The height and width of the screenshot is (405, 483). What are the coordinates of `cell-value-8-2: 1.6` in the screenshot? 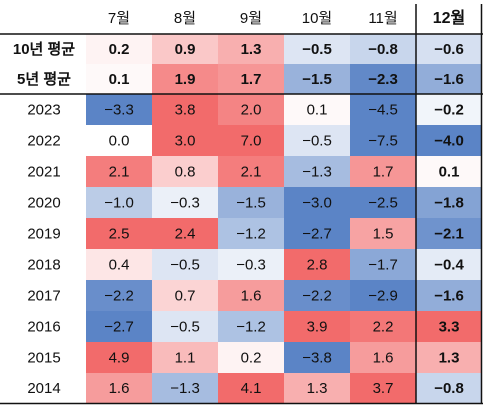 It's located at (251, 296).